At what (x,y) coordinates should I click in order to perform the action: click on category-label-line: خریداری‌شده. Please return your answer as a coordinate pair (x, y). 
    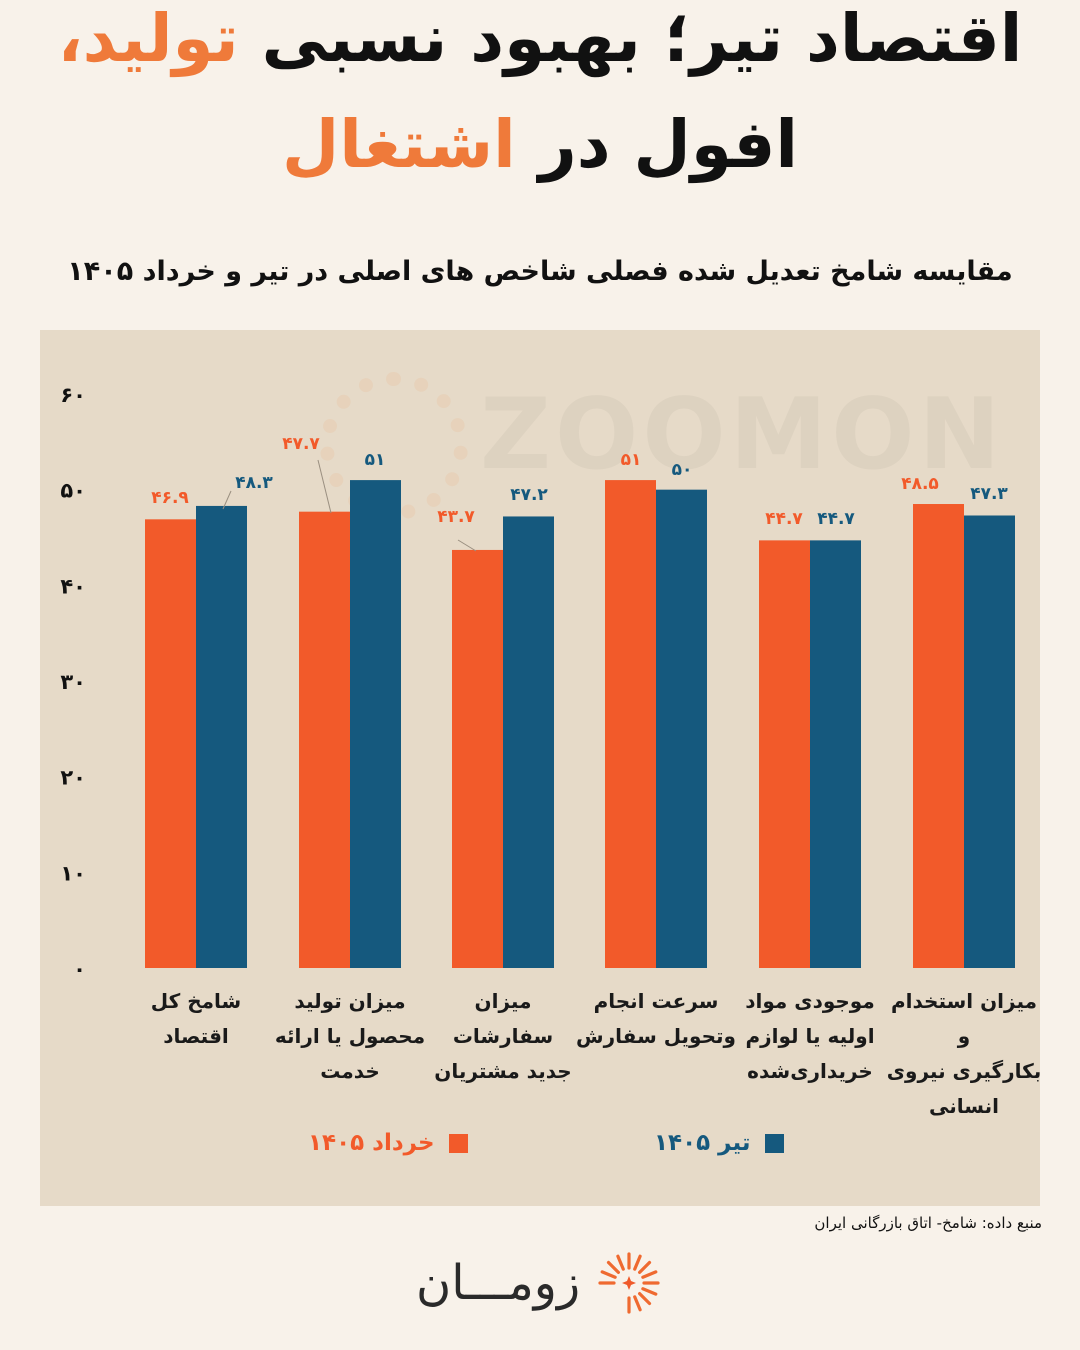
    Looking at the image, I should click on (810, 1071).